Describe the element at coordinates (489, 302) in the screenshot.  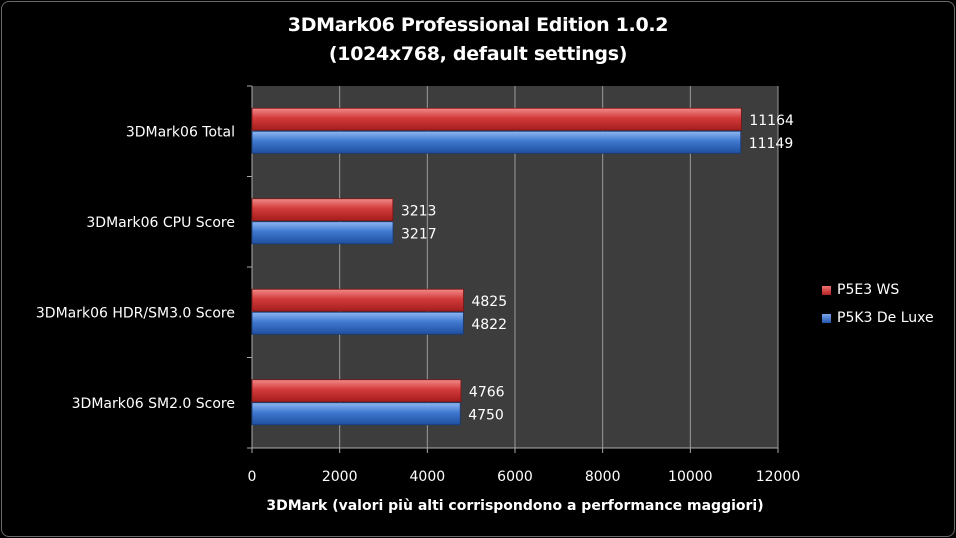
I see `data-label: 4825` at that location.